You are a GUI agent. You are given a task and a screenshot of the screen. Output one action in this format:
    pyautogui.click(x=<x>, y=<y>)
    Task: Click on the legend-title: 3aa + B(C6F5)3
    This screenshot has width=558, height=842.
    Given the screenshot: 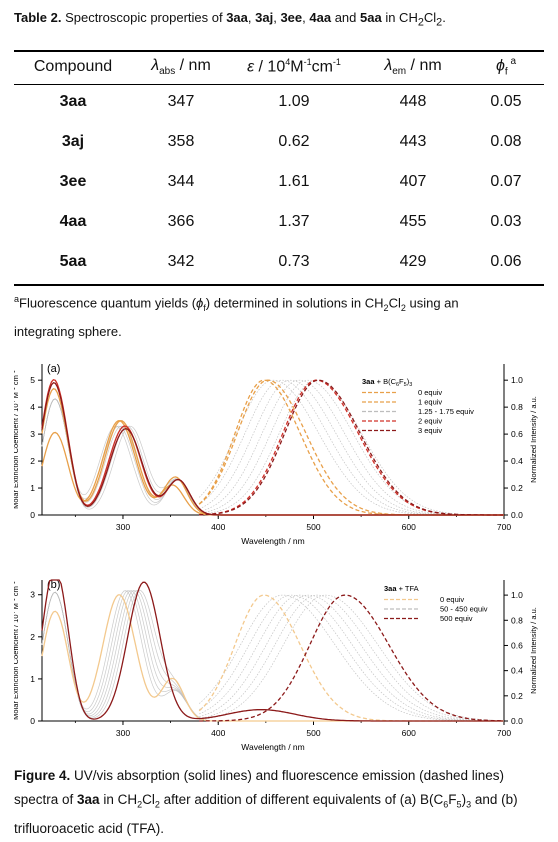 What is the action you would take?
    pyautogui.click(x=387, y=382)
    